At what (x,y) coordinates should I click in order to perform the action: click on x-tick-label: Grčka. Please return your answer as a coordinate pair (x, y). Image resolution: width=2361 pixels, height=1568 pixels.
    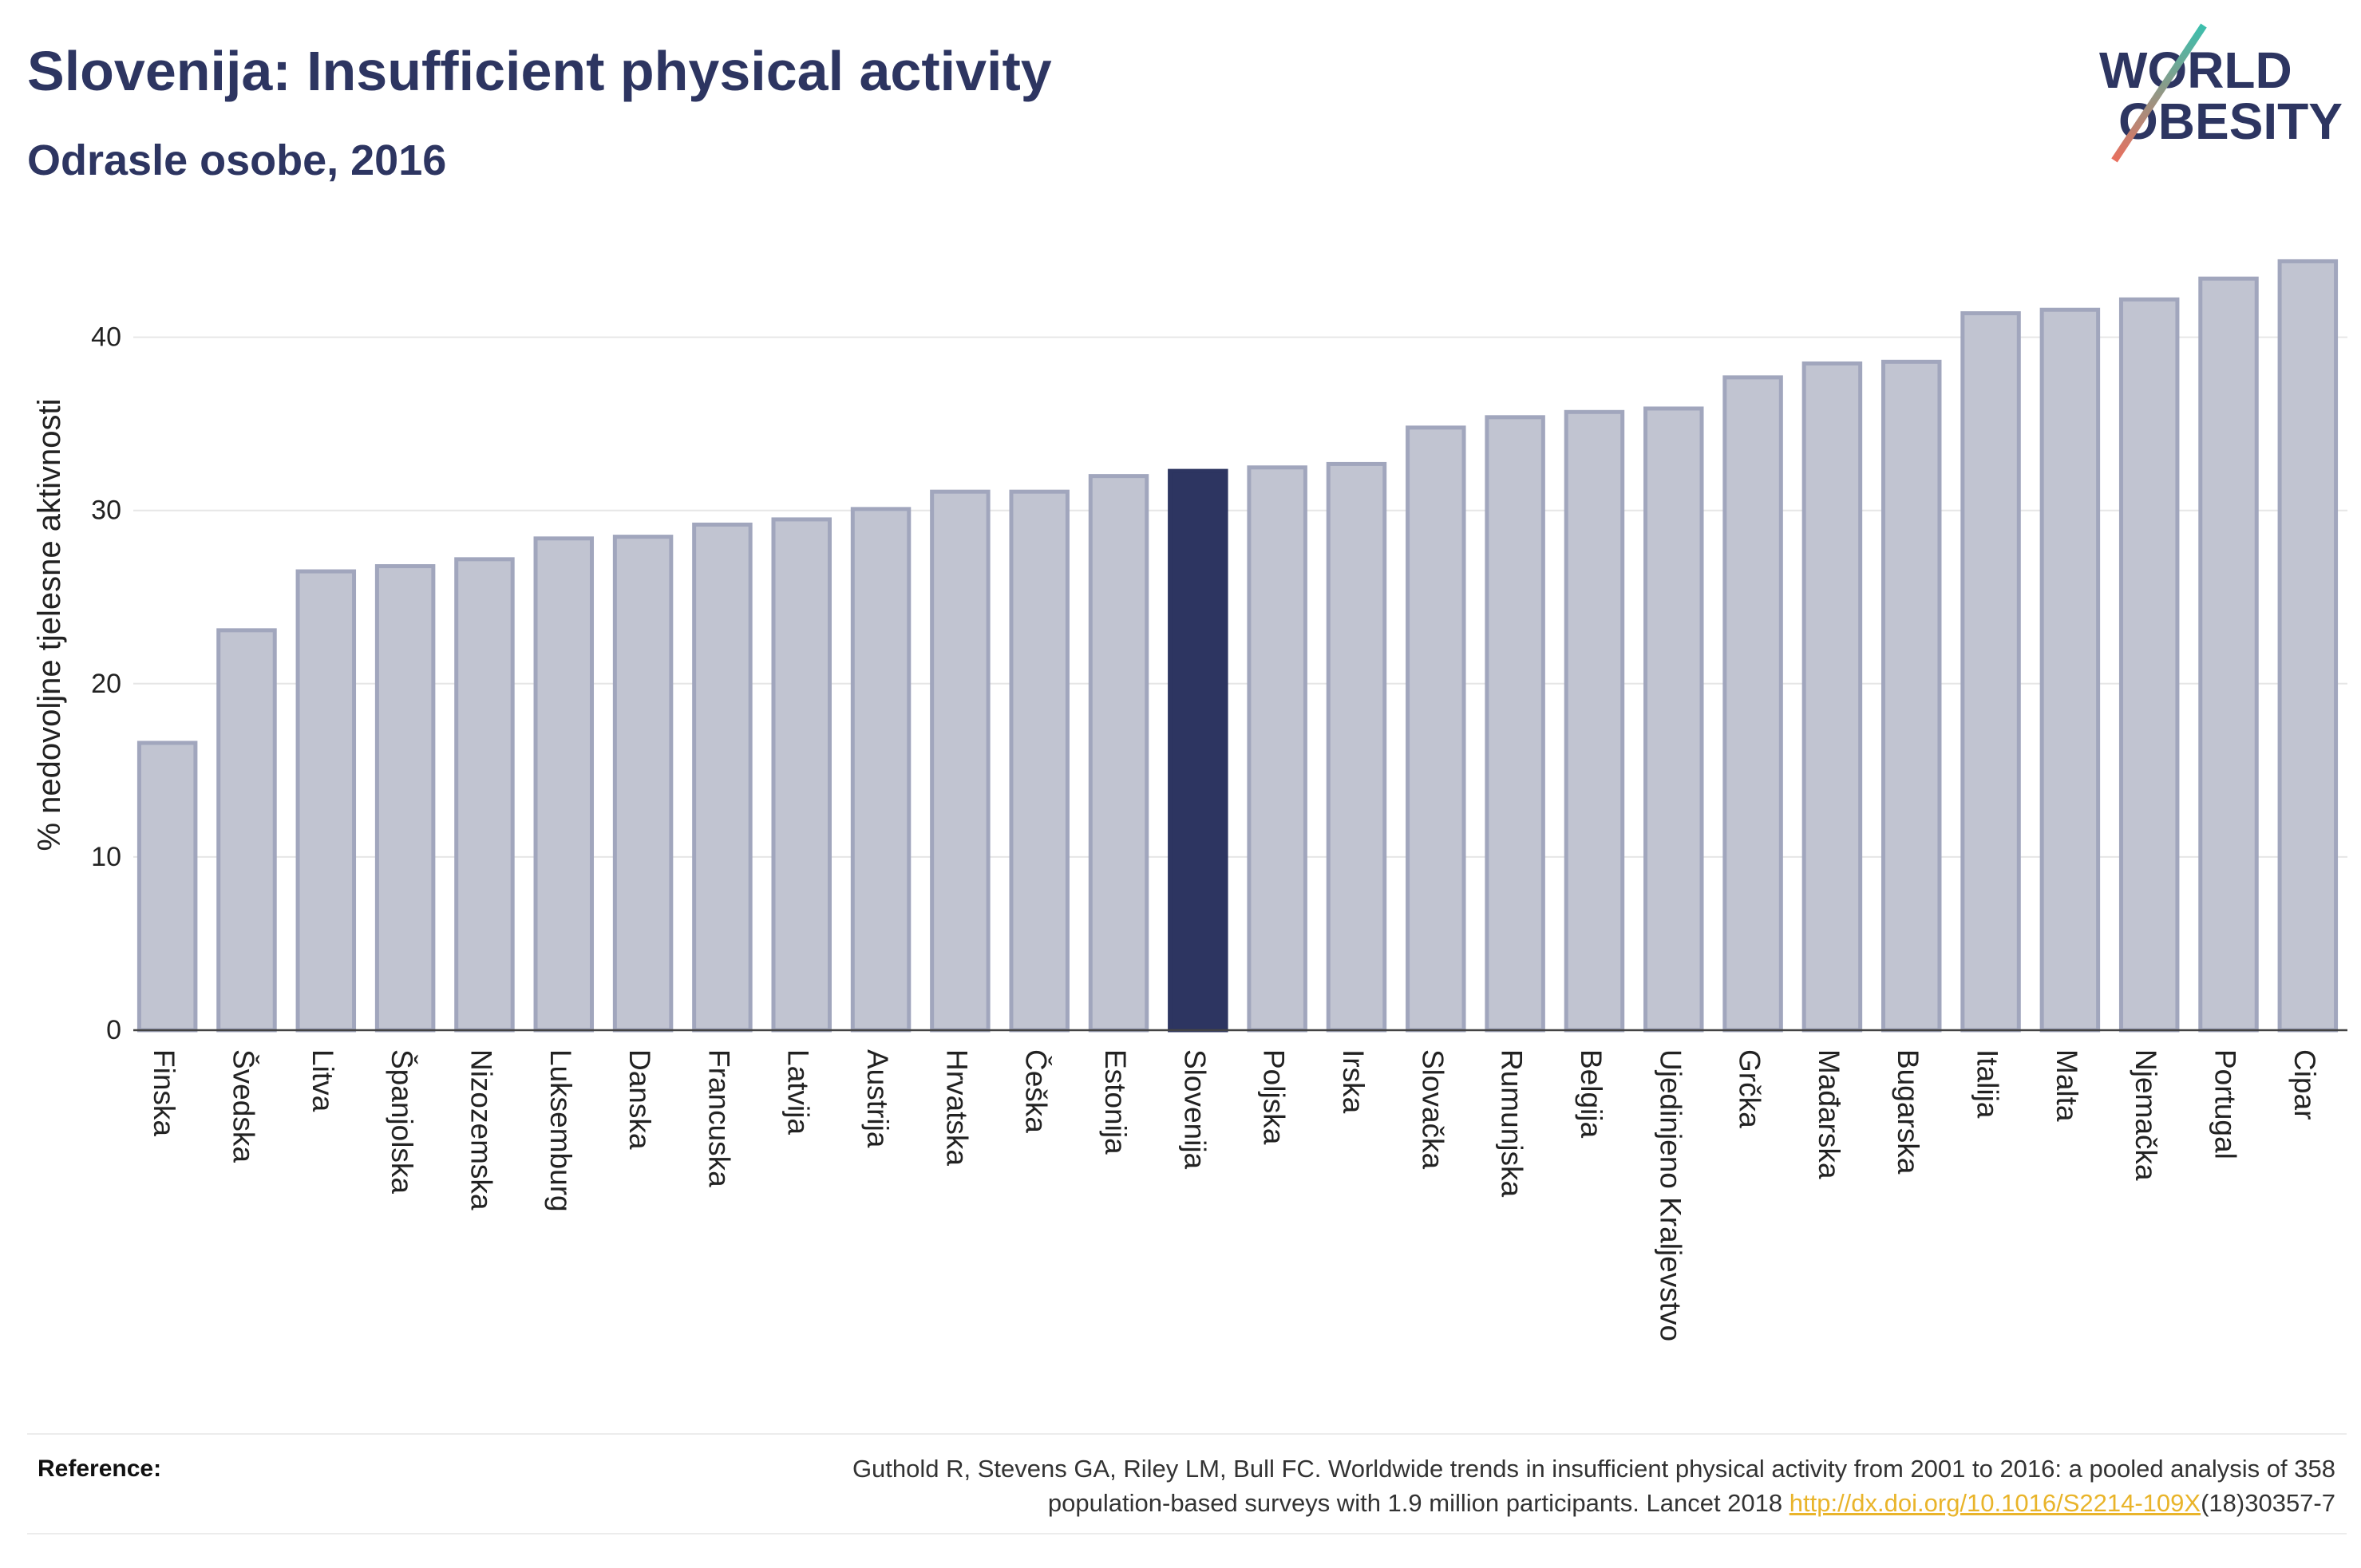
    Looking at the image, I should click on (1750, 1088).